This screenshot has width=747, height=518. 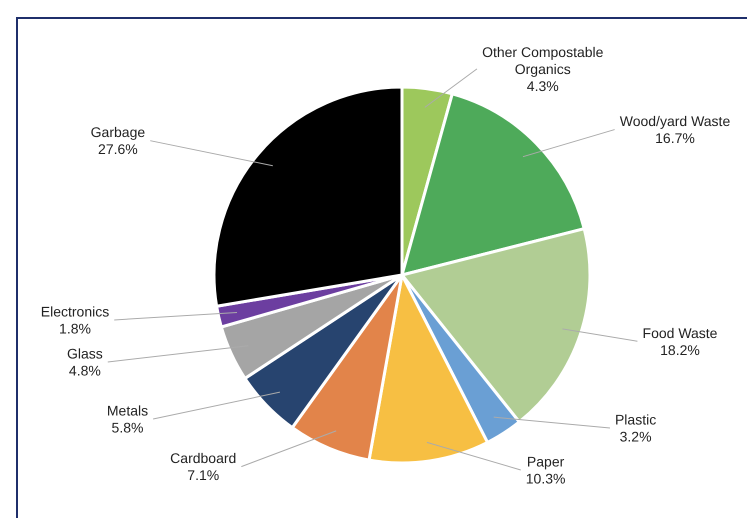 I want to click on data-label: 16.7%, so click(x=675, y=138).